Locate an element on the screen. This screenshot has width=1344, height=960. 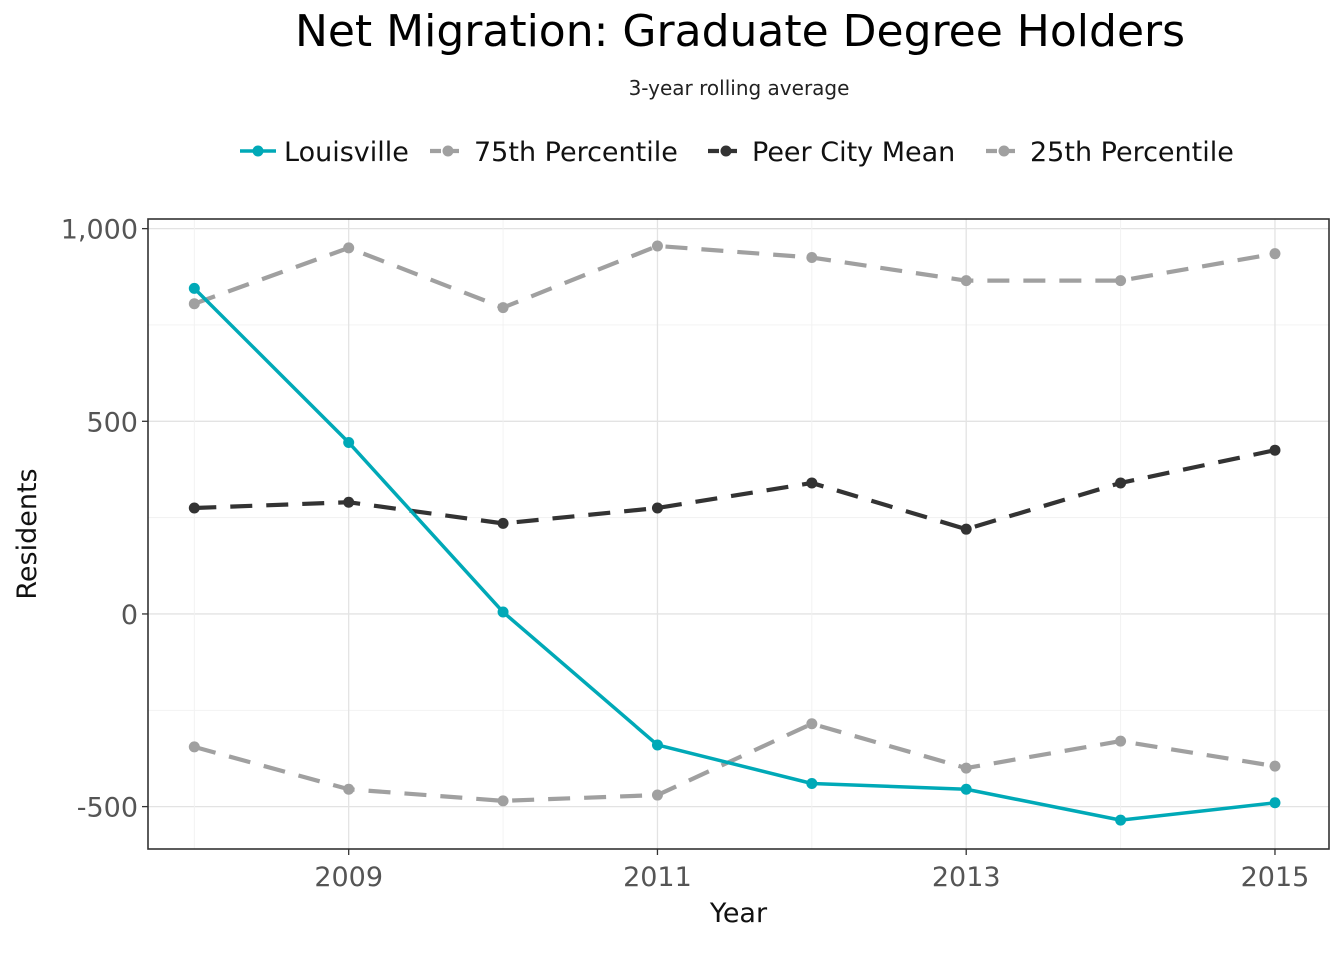
legend-label: Louisville is located at coordinates (346, 152).